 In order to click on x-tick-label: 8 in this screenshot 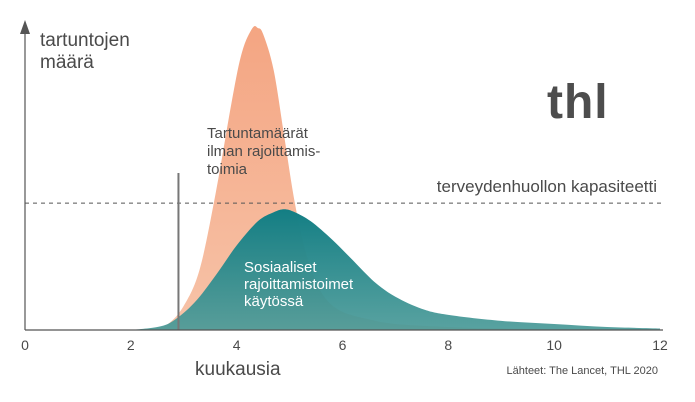, I will do `click(448, 345)`.